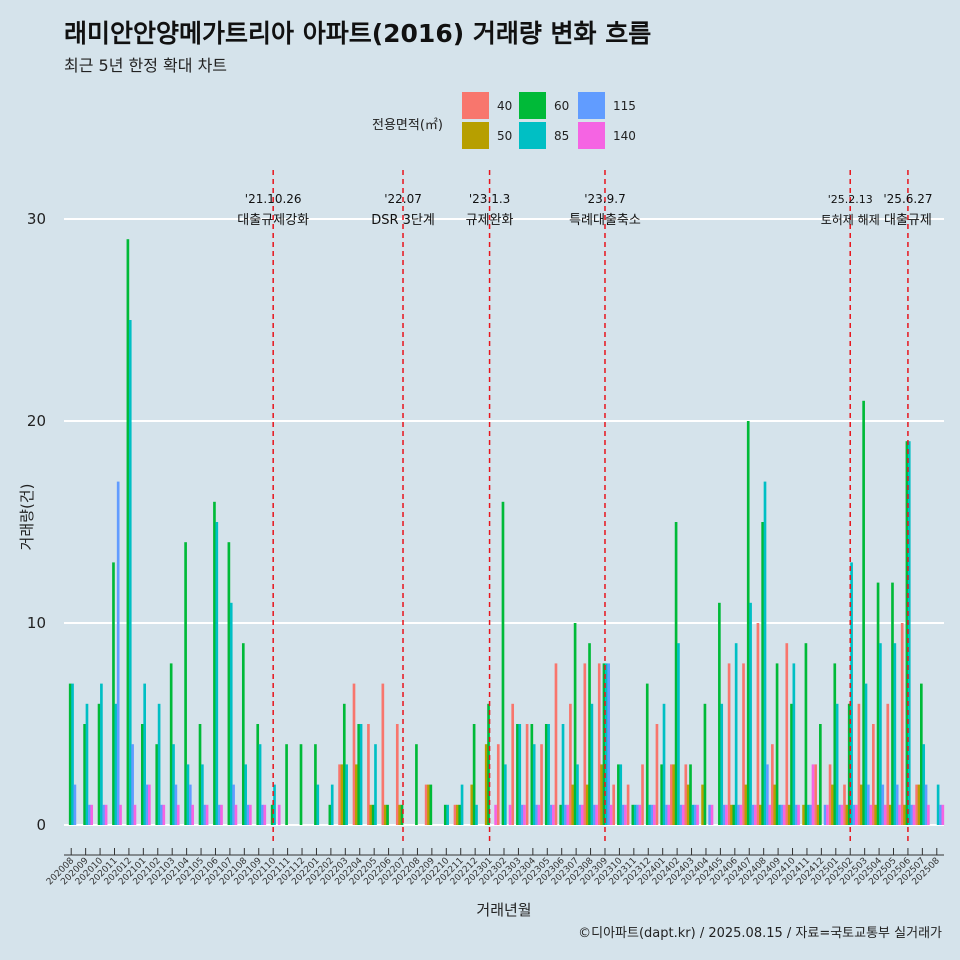 This screenshot has height=960, width=960. Describe the element at coordinates (358, 33) in the screenshot. I see `chart-title: 래미안안양메가트리아 아파트(2016) 거래량 변화 흐름` at that location.